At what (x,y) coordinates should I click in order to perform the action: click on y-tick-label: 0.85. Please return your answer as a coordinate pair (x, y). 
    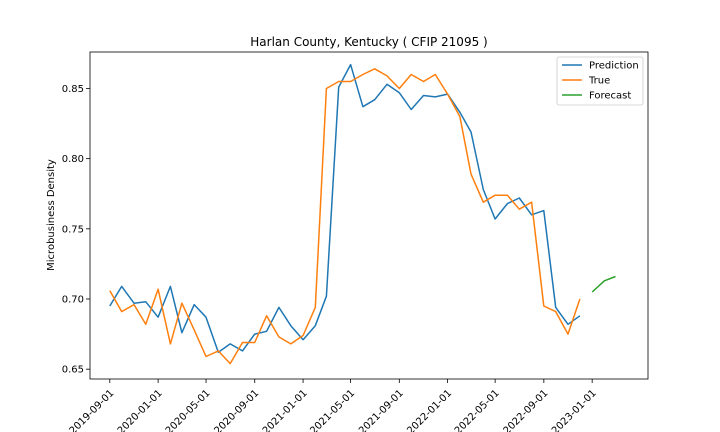
    Looking at the image, I should click on (73, 89).